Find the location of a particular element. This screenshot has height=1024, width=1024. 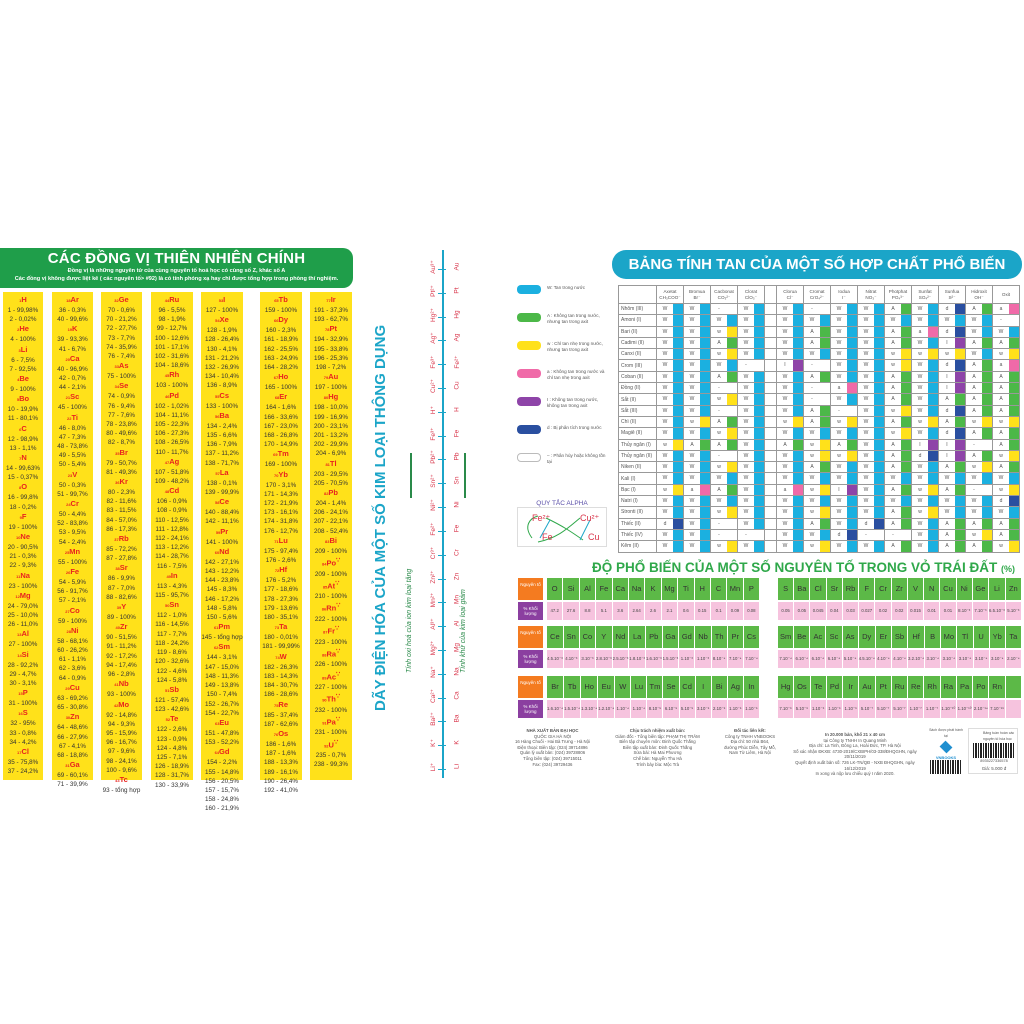

metal-label: Al is located at coordinates (457, 623).